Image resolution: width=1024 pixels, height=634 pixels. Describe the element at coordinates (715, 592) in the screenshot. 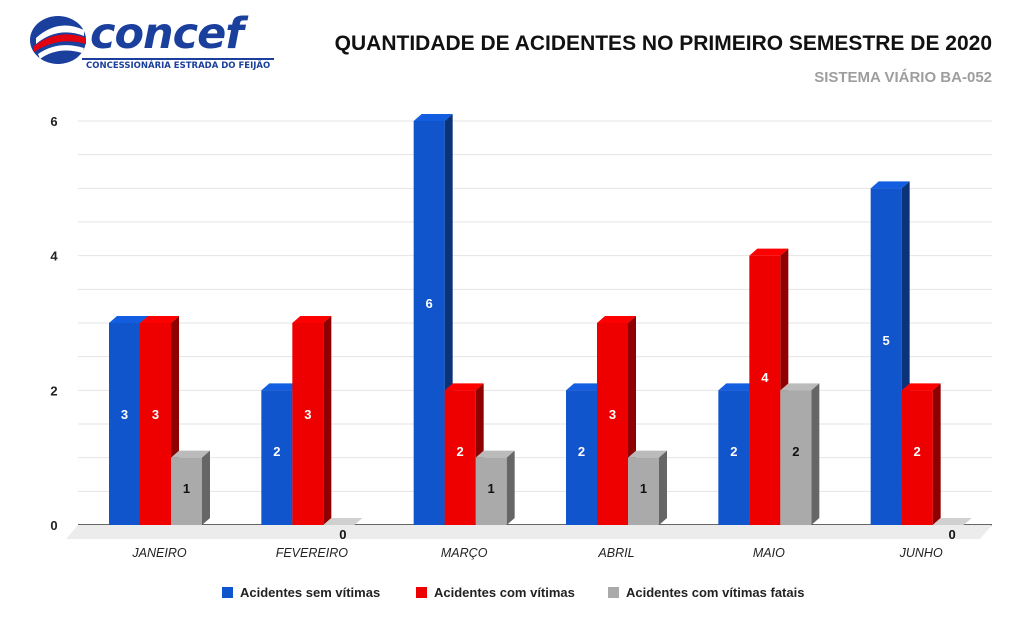

I see `legend-label: Acidentes com vítimas fatais` at that location.